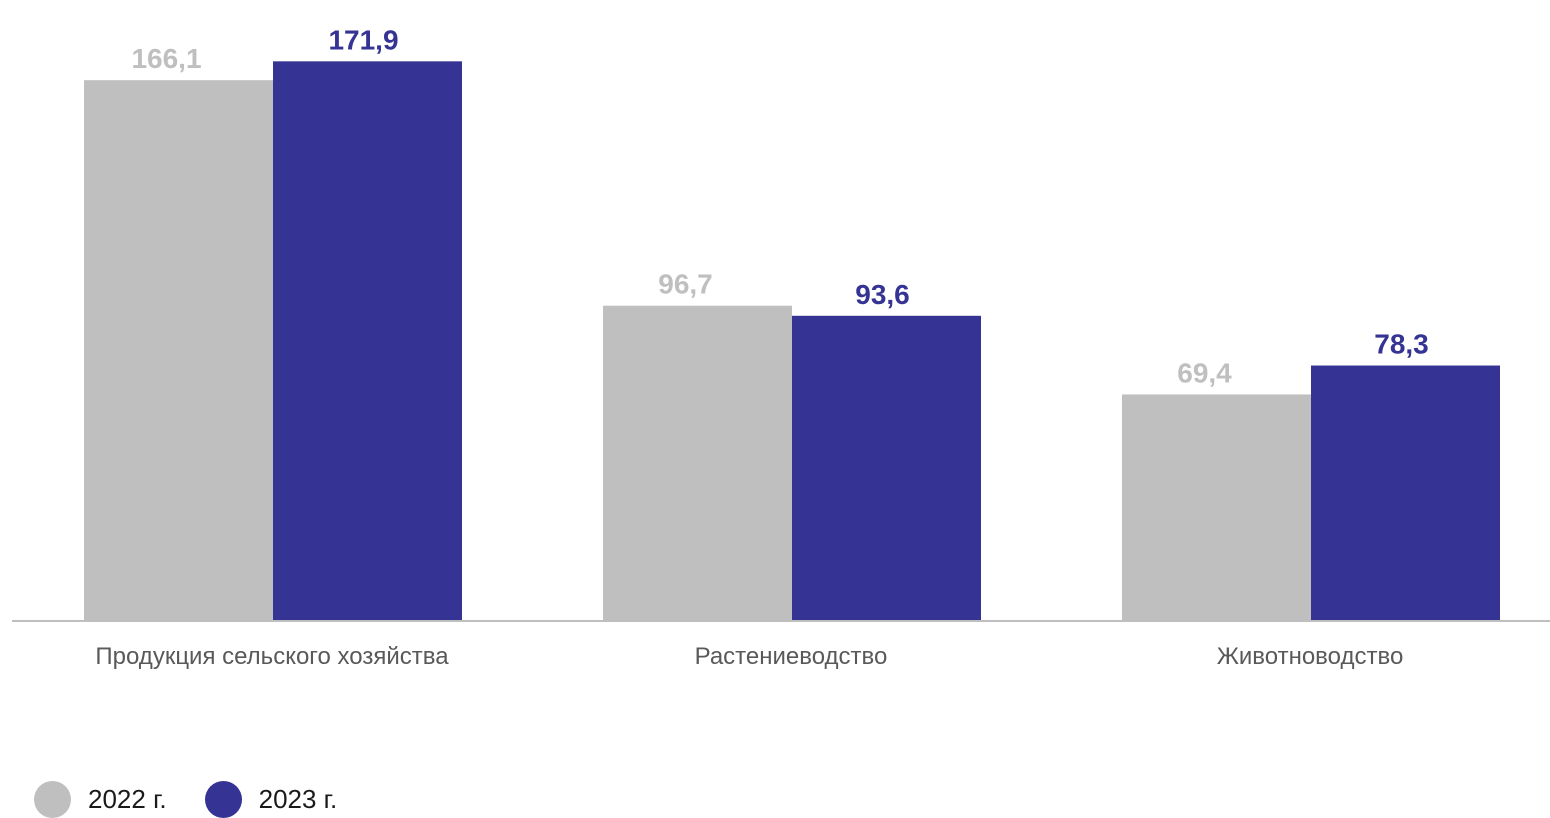 This screenshot has width=1550, height=818. I want to click on legend-label-2022: 2022 г., so click(127, 799).